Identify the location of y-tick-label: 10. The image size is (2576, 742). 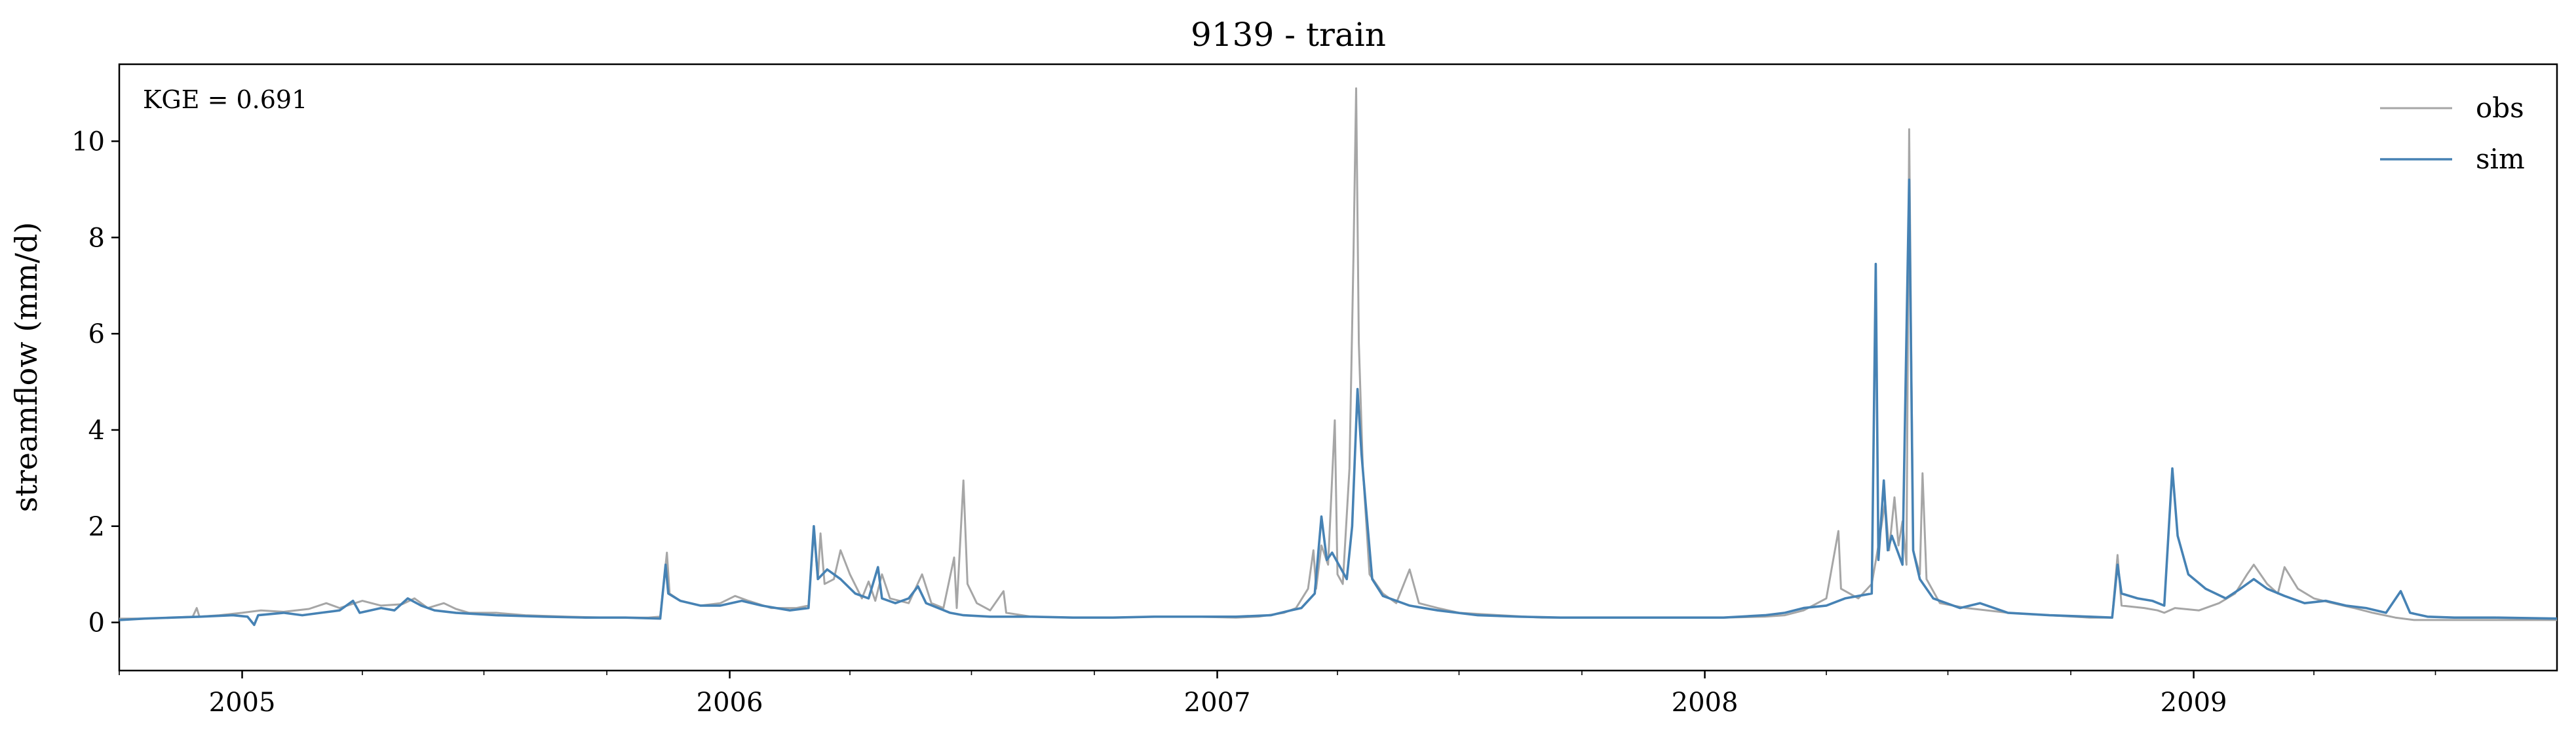
(88, 142).